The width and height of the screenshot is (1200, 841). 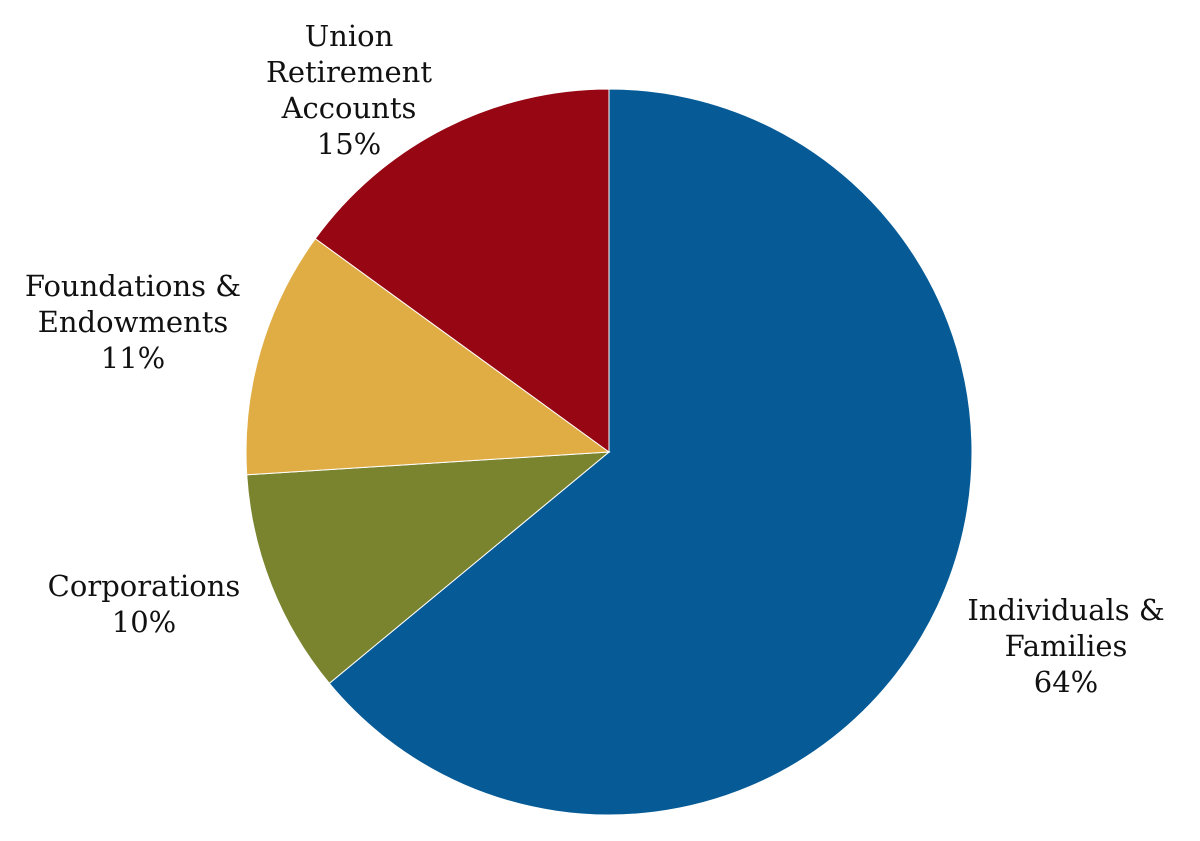 I want to click on slice-label-2: Foundations & Endowments 11%, so click(x=133, y=322).